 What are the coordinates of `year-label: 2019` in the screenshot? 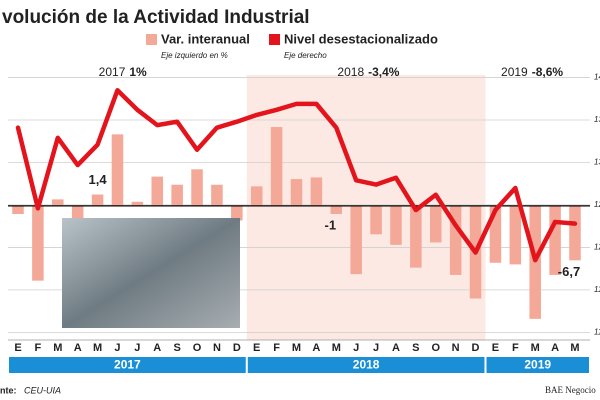 It's located at (537, 365).